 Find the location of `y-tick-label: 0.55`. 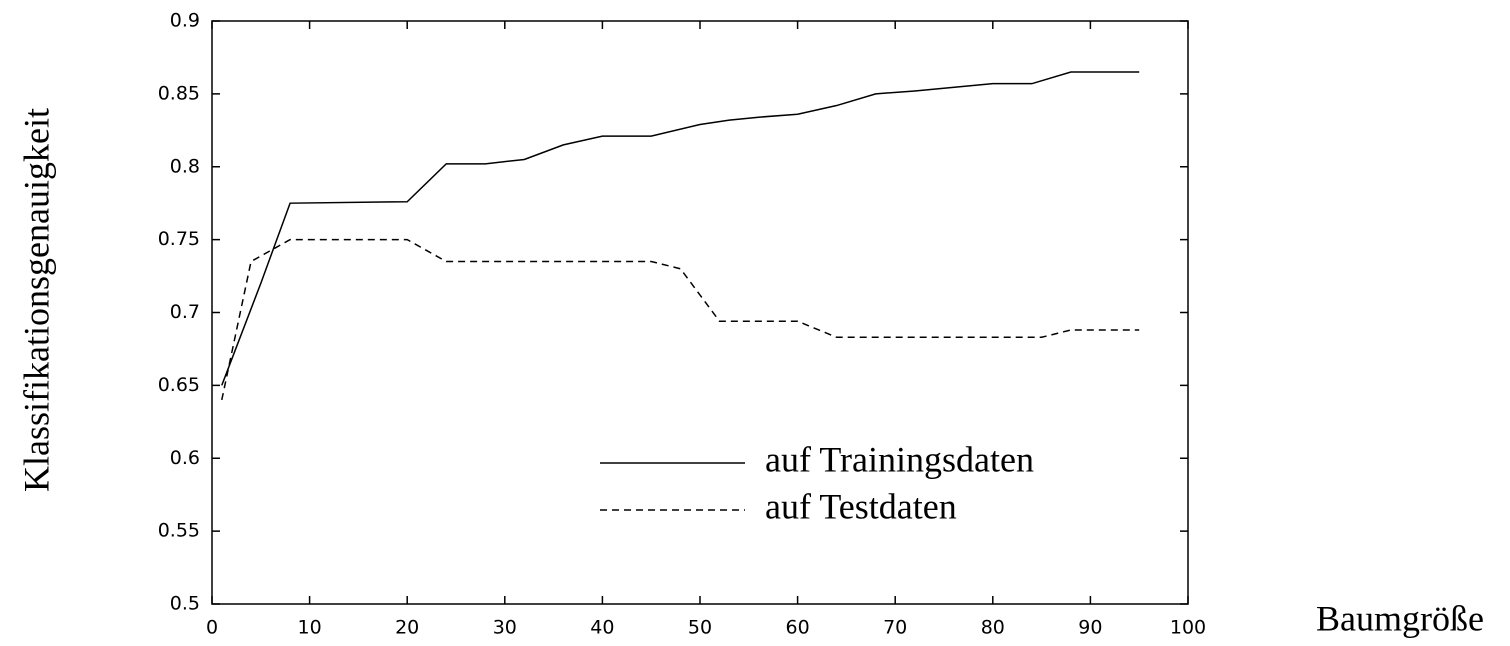

y-tick-label: 0.55 is located at coordinates (179, 531).